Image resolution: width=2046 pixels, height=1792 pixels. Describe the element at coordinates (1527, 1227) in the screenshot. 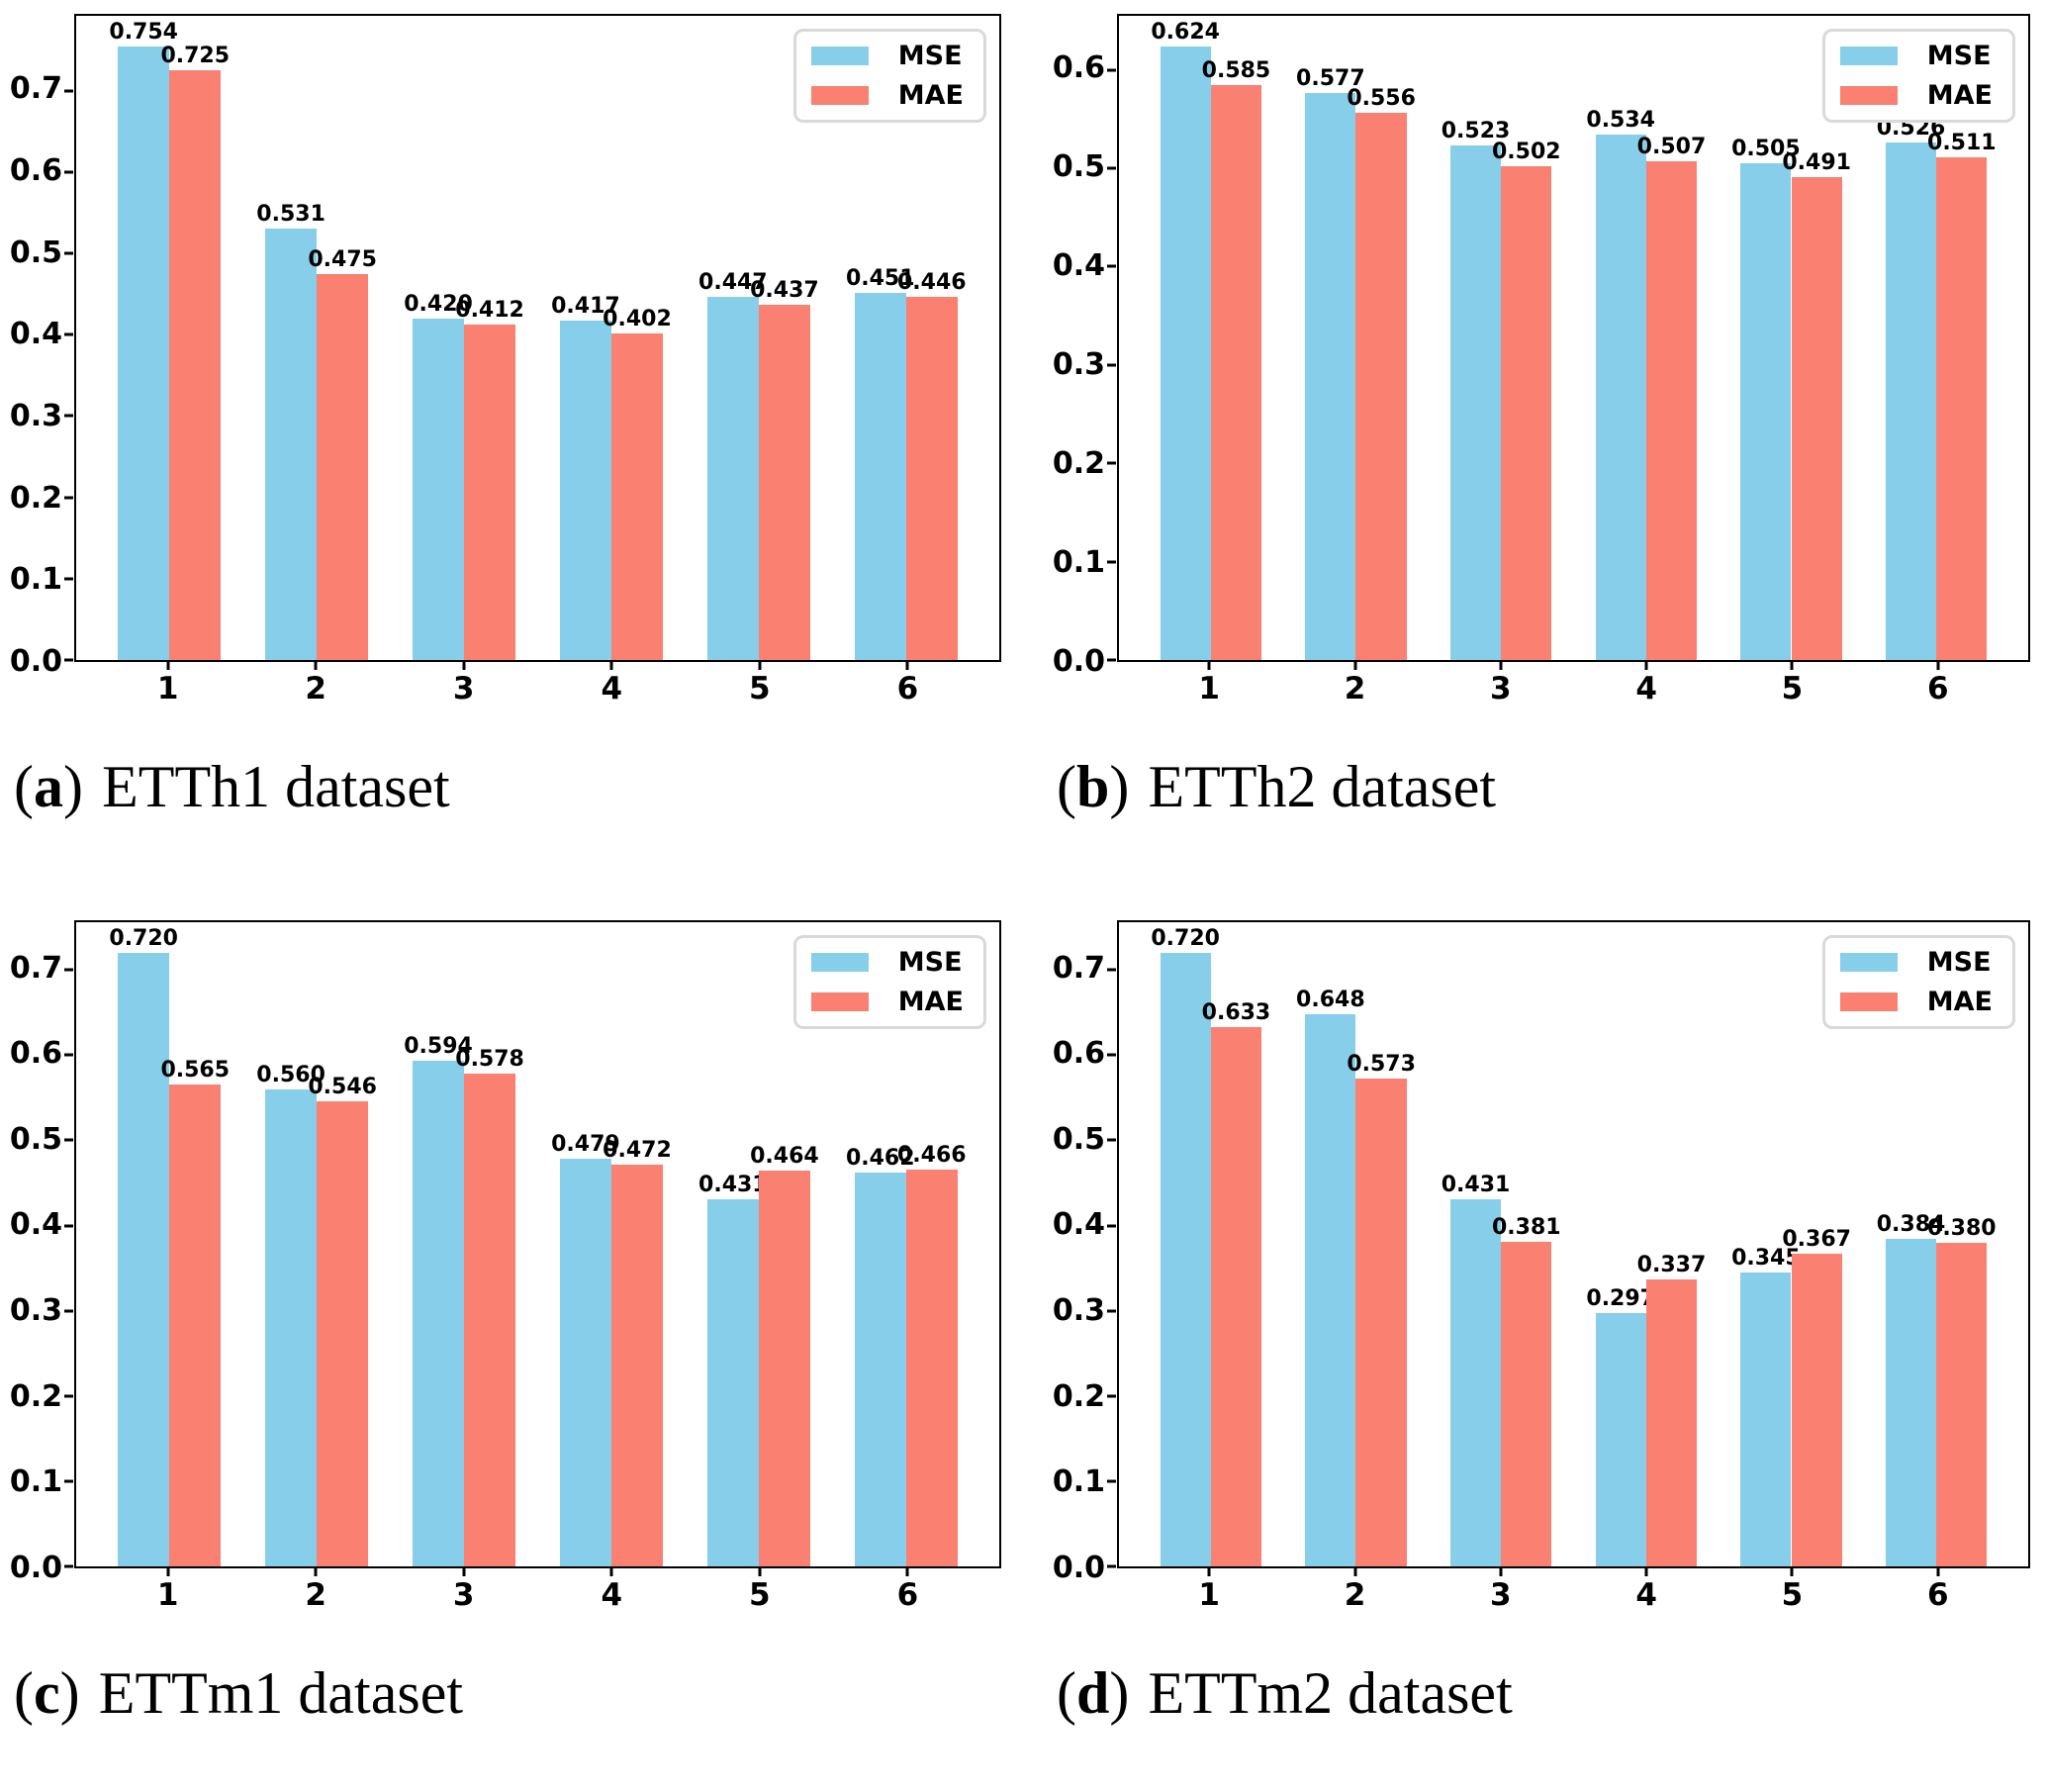

I see `bar-value-label: 0.381` at that location.